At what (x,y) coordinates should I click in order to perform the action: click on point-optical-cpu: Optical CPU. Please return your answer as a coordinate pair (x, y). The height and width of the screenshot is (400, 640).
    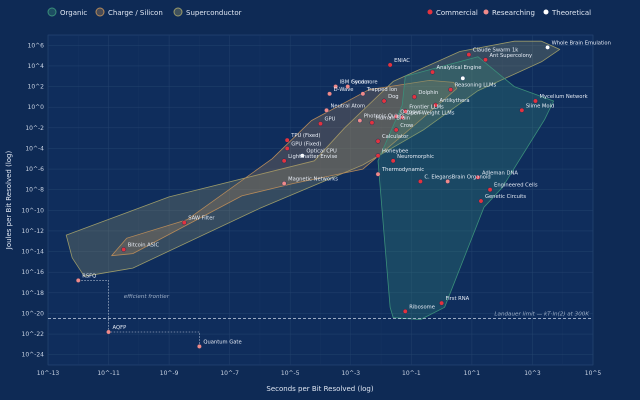
    Looking at the image, I should click on (318, 154).